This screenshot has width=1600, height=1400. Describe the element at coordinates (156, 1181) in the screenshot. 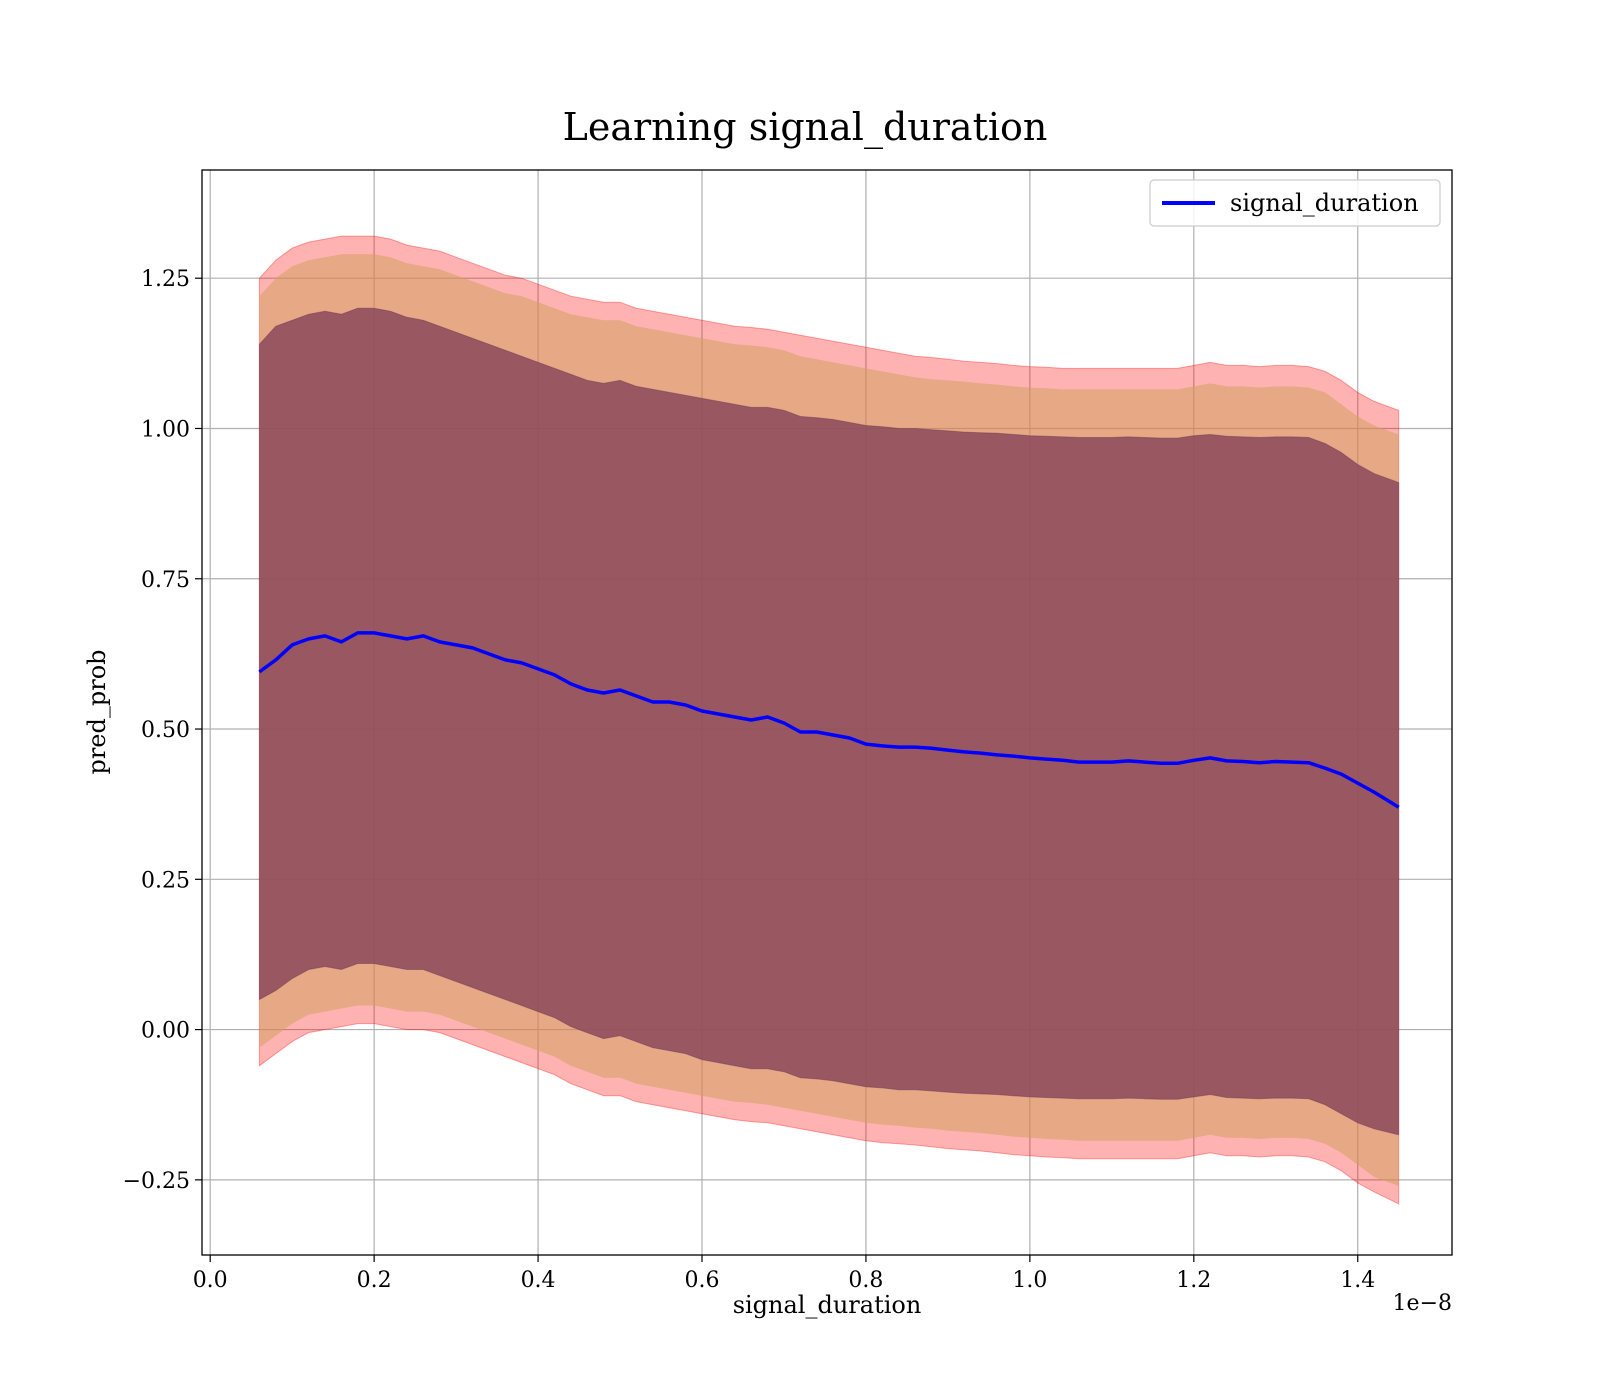

I see `y-tick-label: −0.25` at that location.